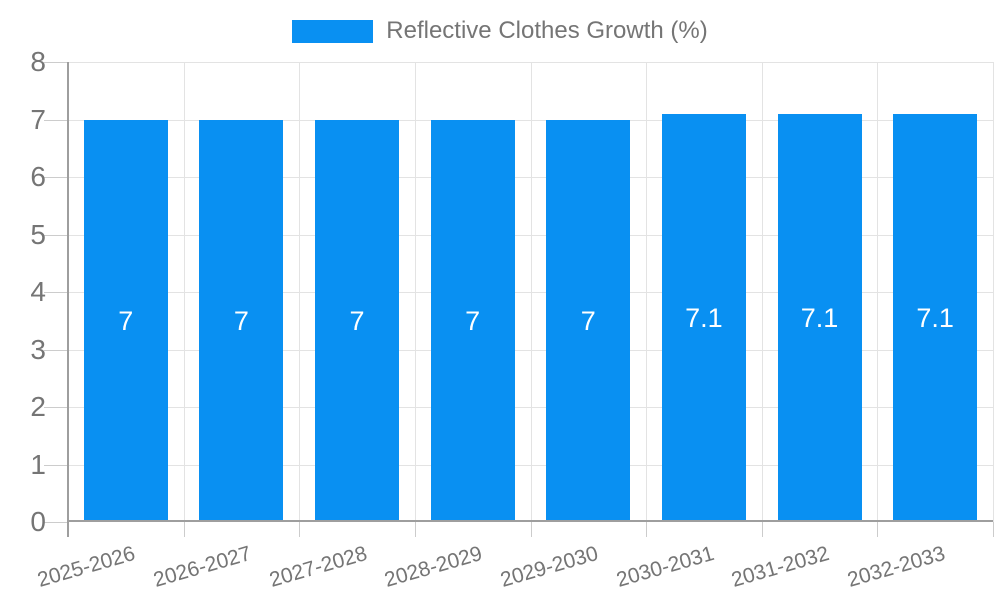 The height and width of the screenshot is (600, 1000). I want to click on x-axis-label: 2030-2031, so click(665, 567).